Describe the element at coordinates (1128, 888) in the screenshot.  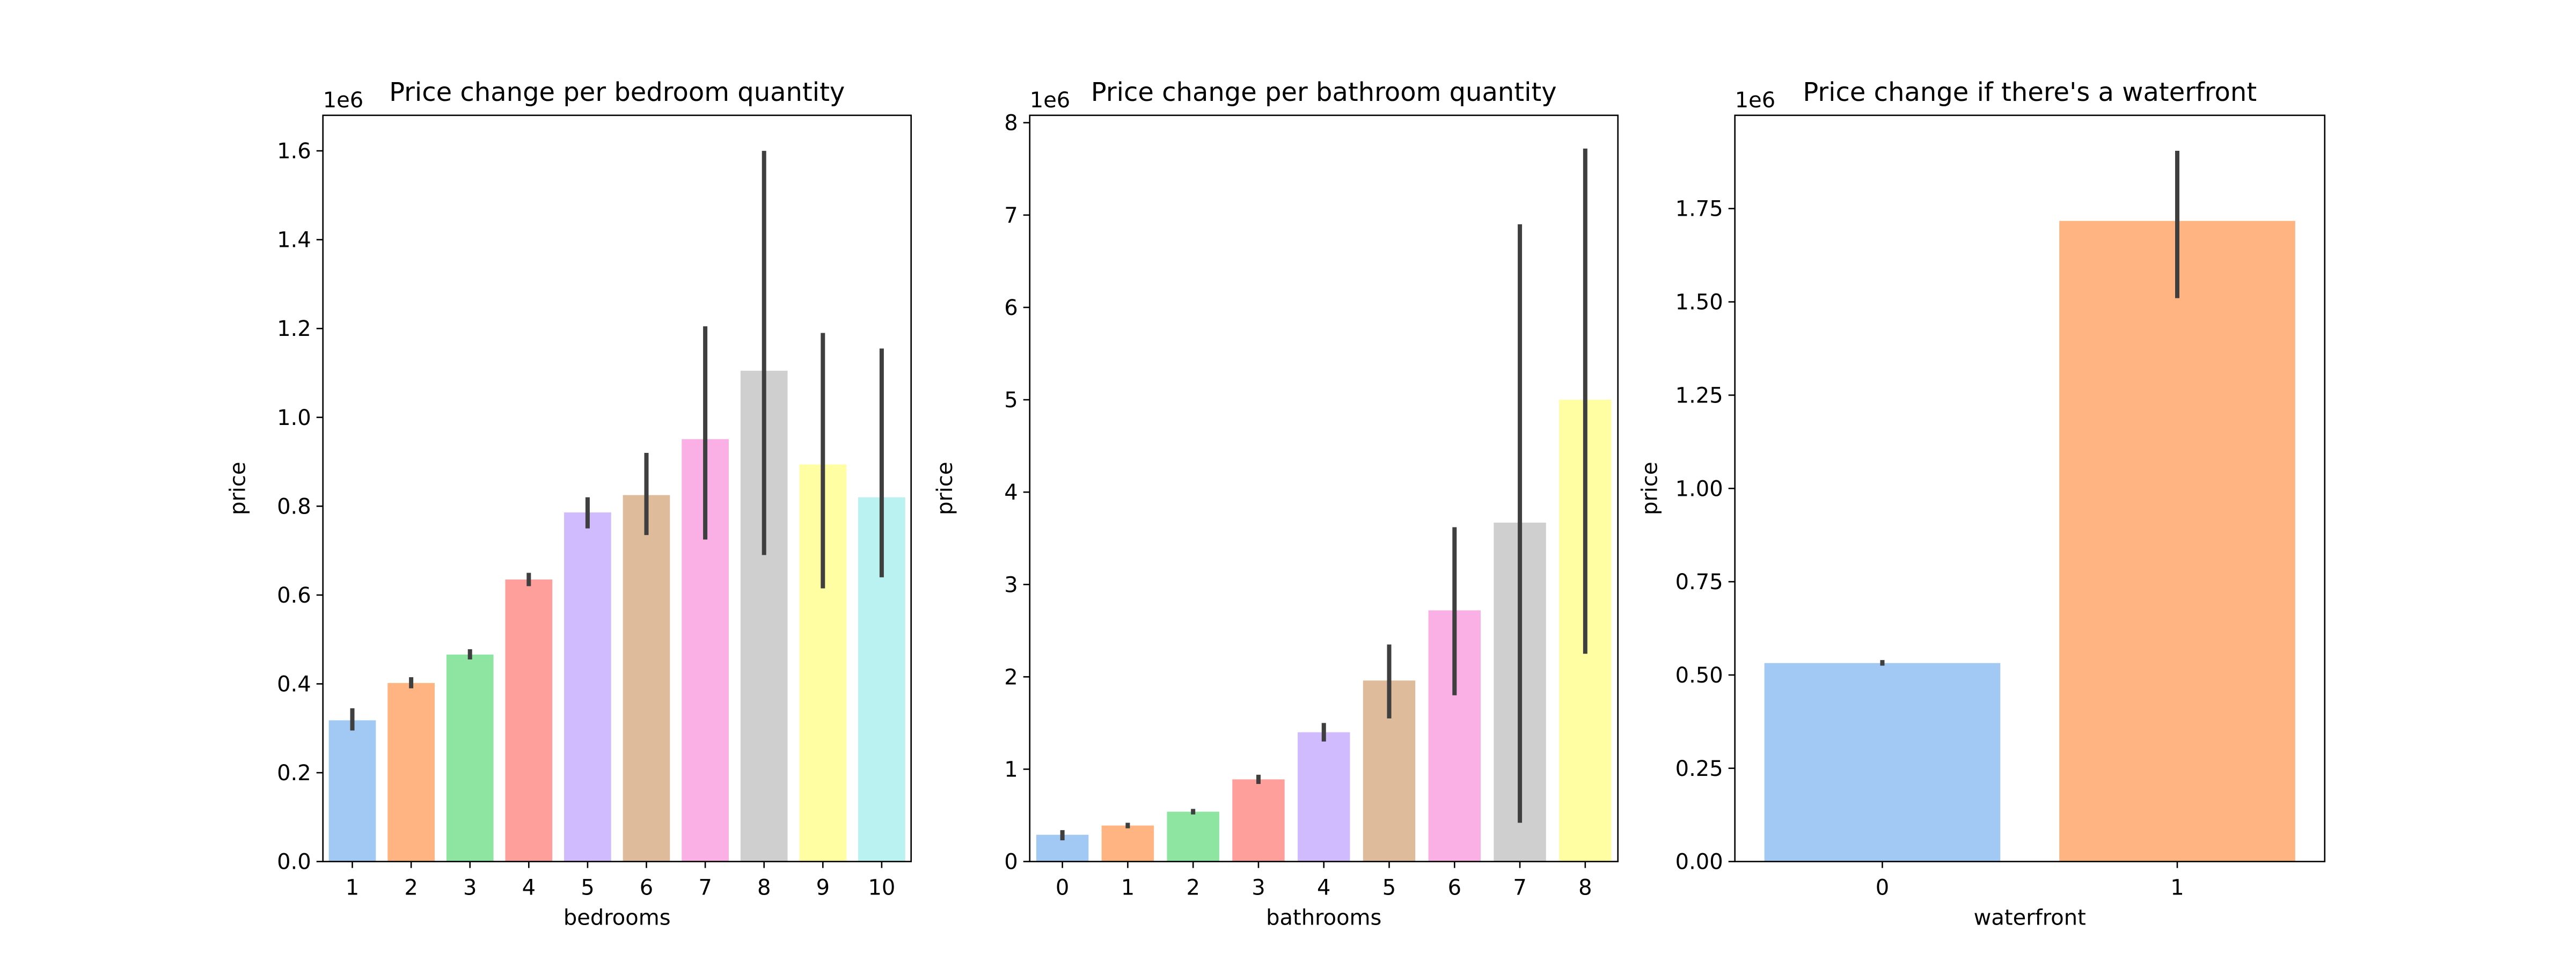
I see `xtick-label-1-1: 1` at that location.